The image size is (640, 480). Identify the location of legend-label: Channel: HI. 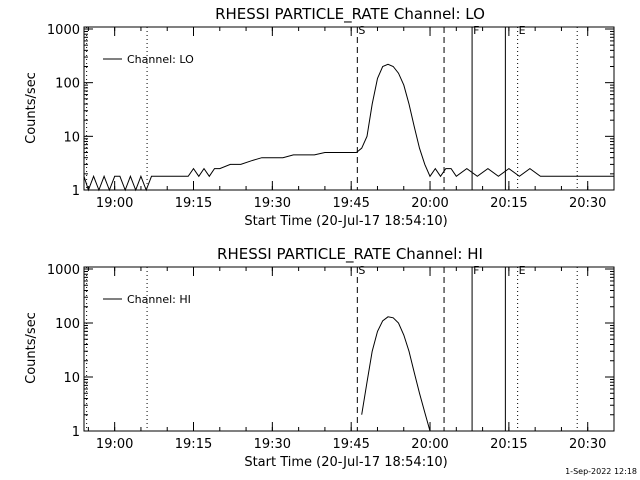
(159, 299).